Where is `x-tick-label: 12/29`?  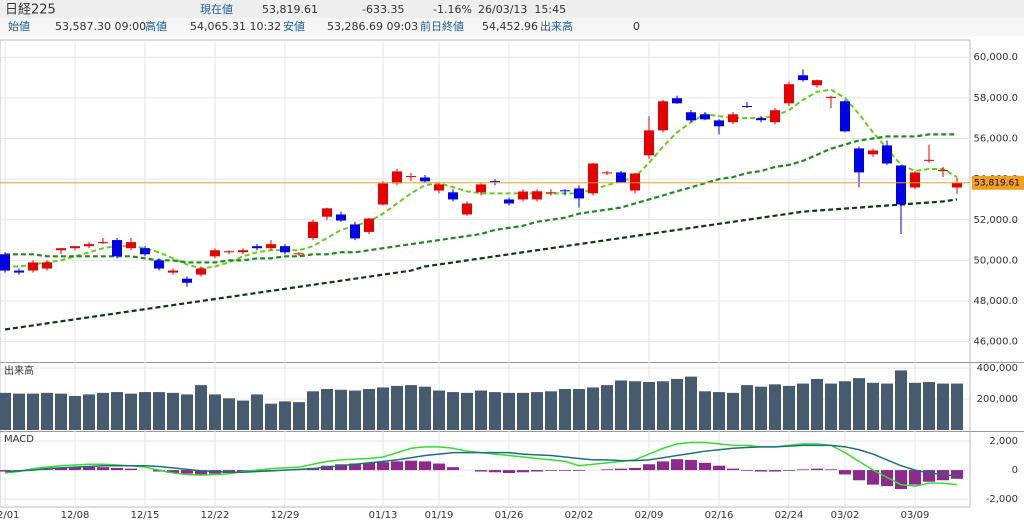
x-tick-label: 12/29 is located at coordinates (285, 515).